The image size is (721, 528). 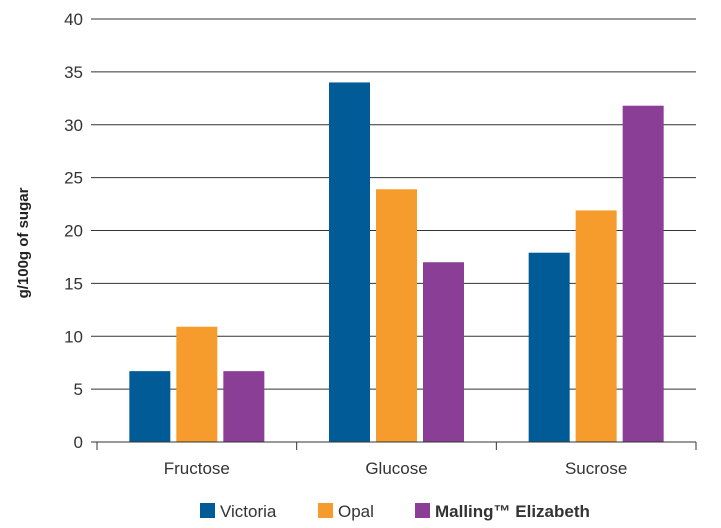 I want to click on y-tick-label: 5, so click(x=78, y=389).